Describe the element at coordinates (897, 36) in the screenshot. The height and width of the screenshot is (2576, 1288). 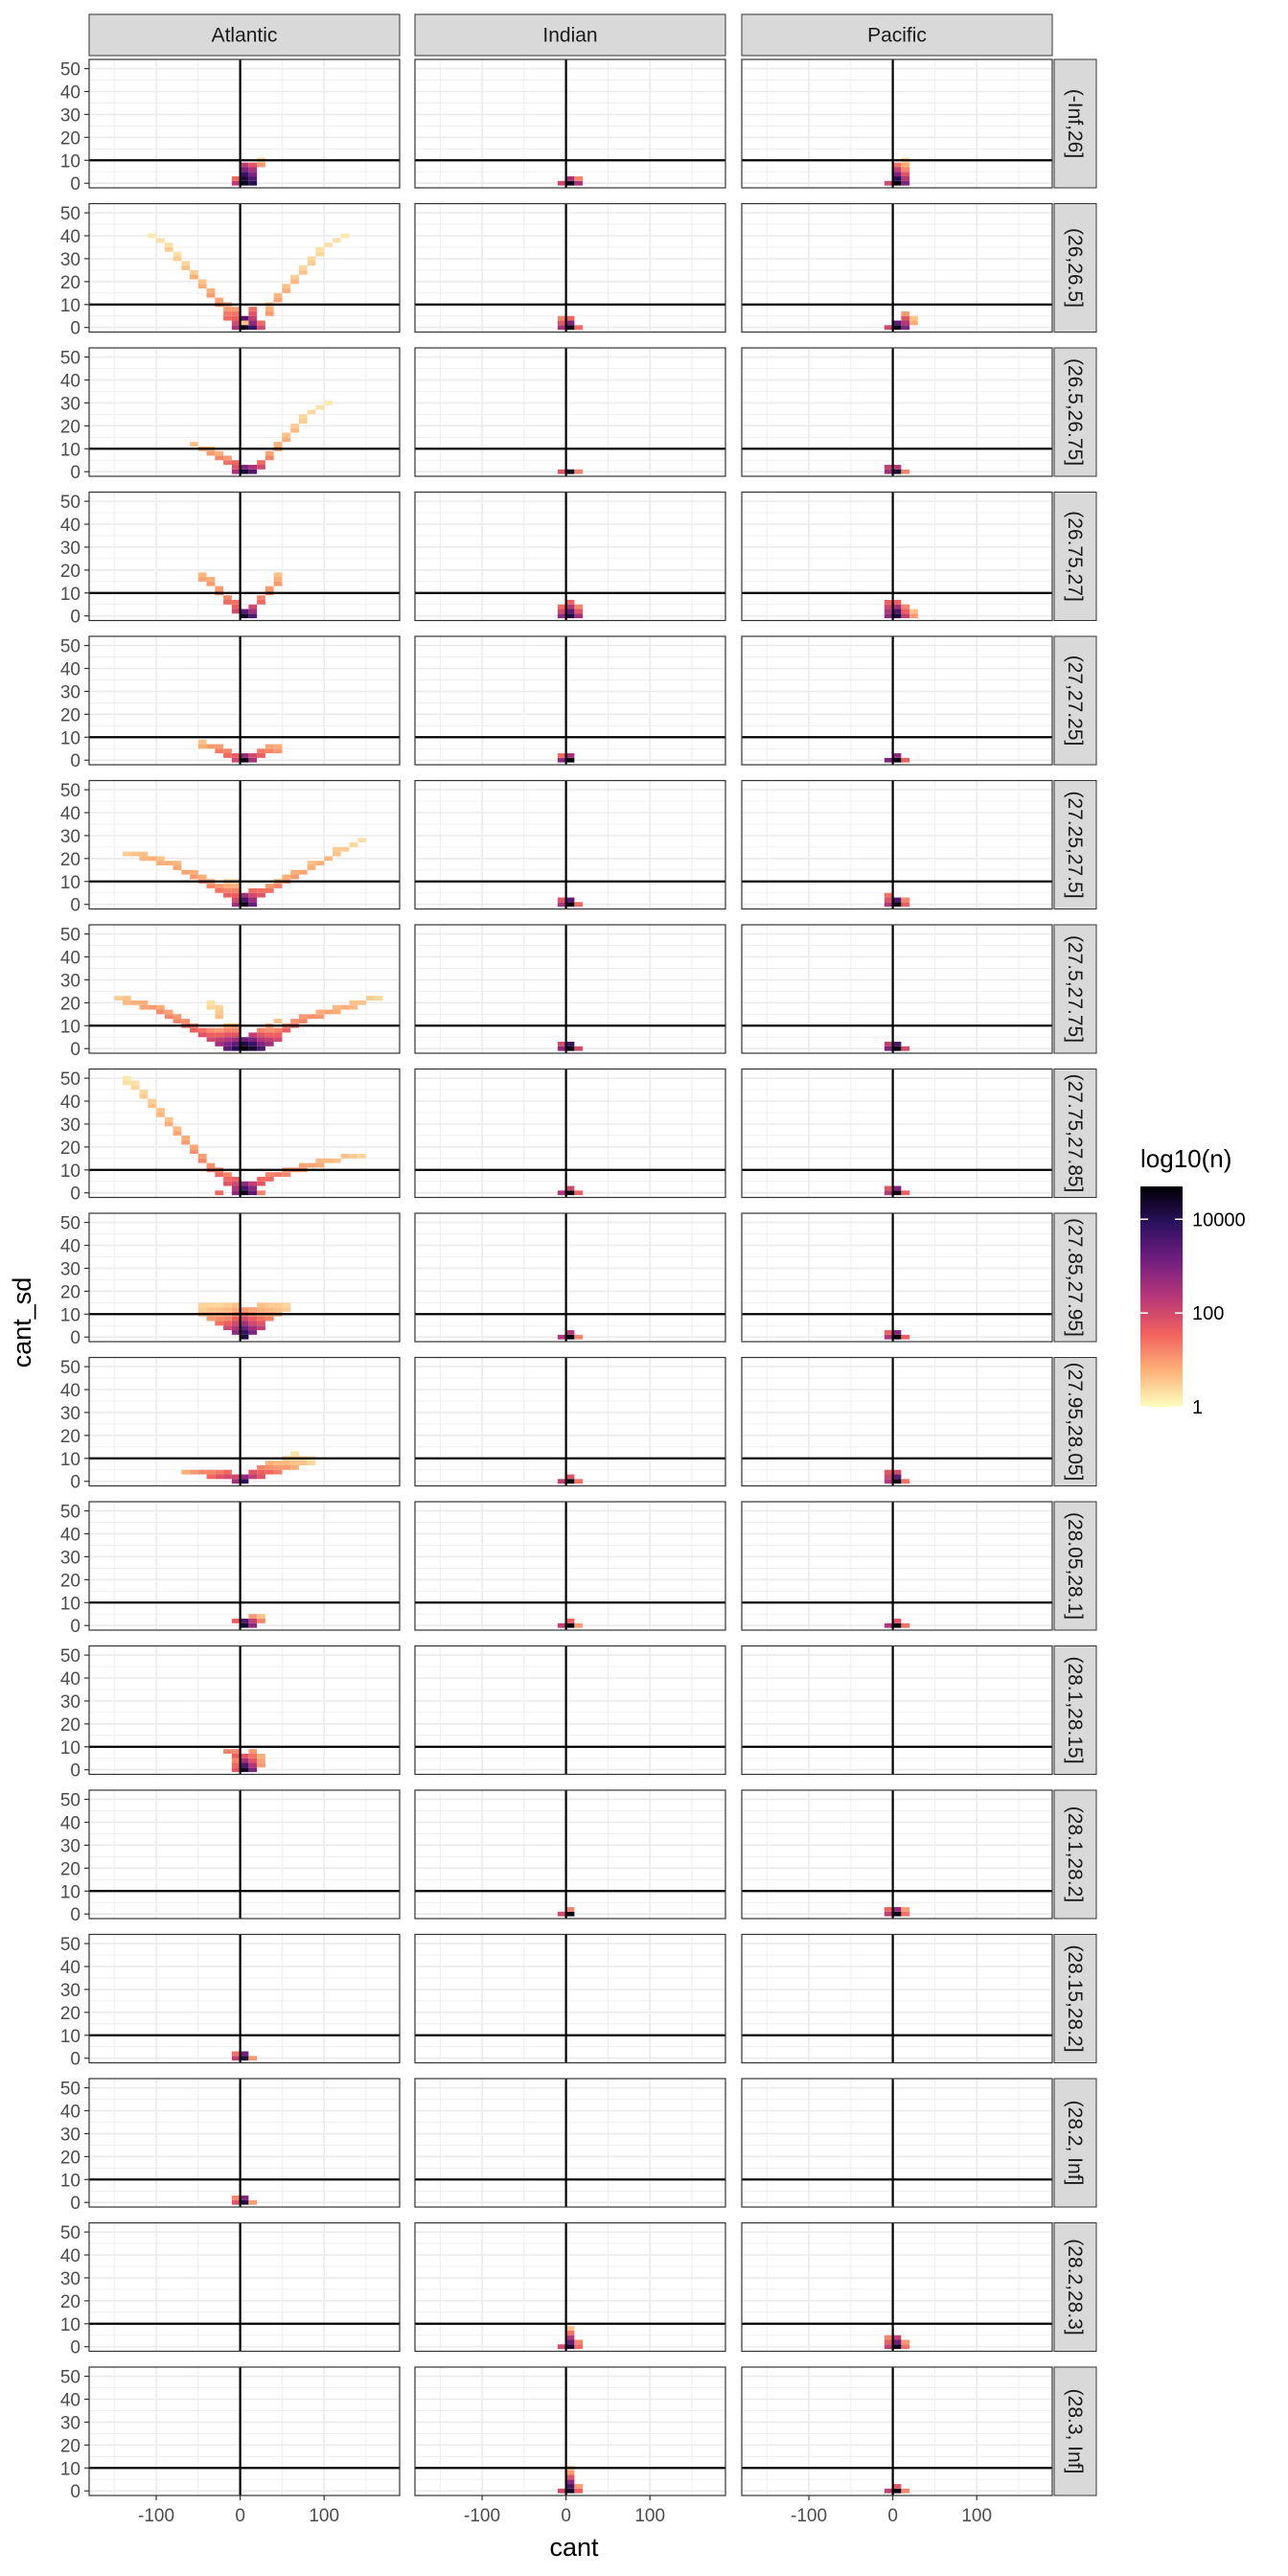
I see `column-strip-label: Pacific` at that location.